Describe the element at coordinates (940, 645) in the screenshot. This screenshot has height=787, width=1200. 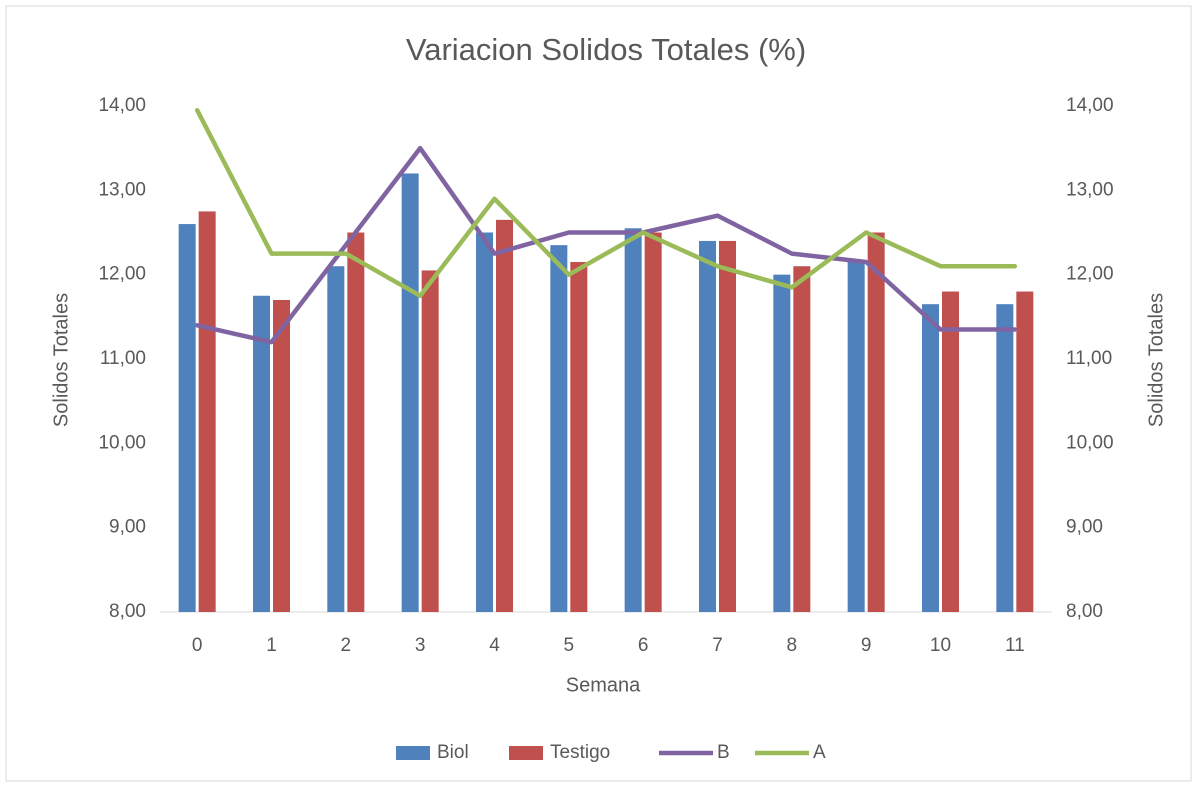
I see `x-tick-label: 10` at that location.